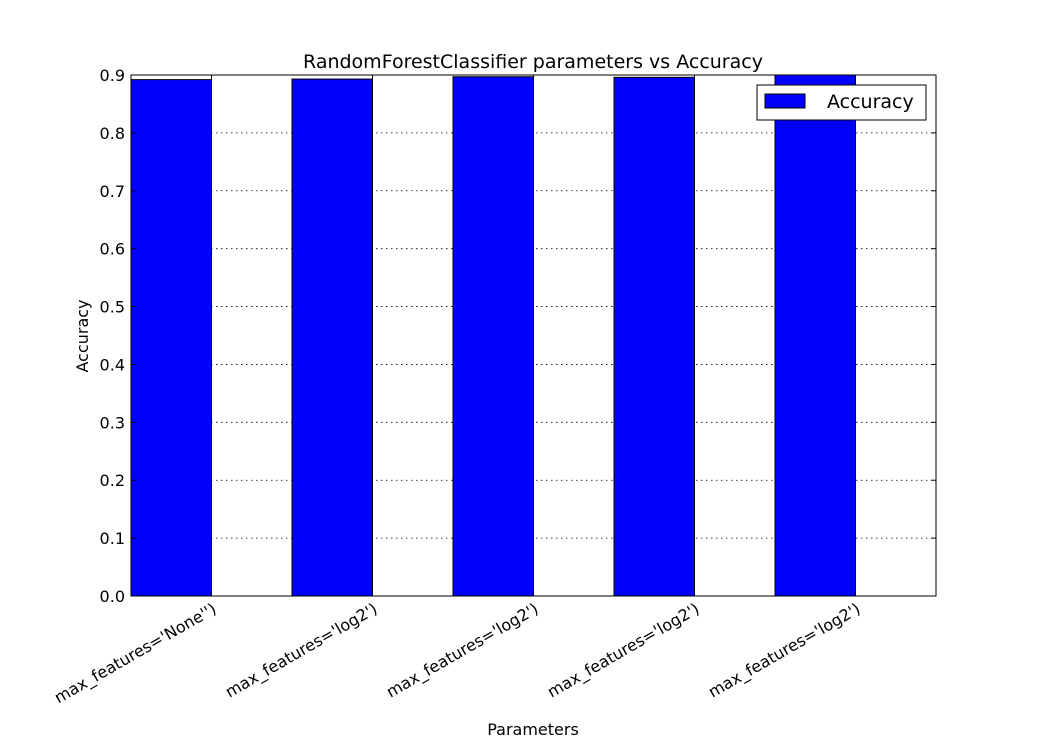 This screenshot has width=1040, height=745. Describe the element at coordinates (112, 480) in the screenshot. I see `y-tick-label: 0.2` at that location.